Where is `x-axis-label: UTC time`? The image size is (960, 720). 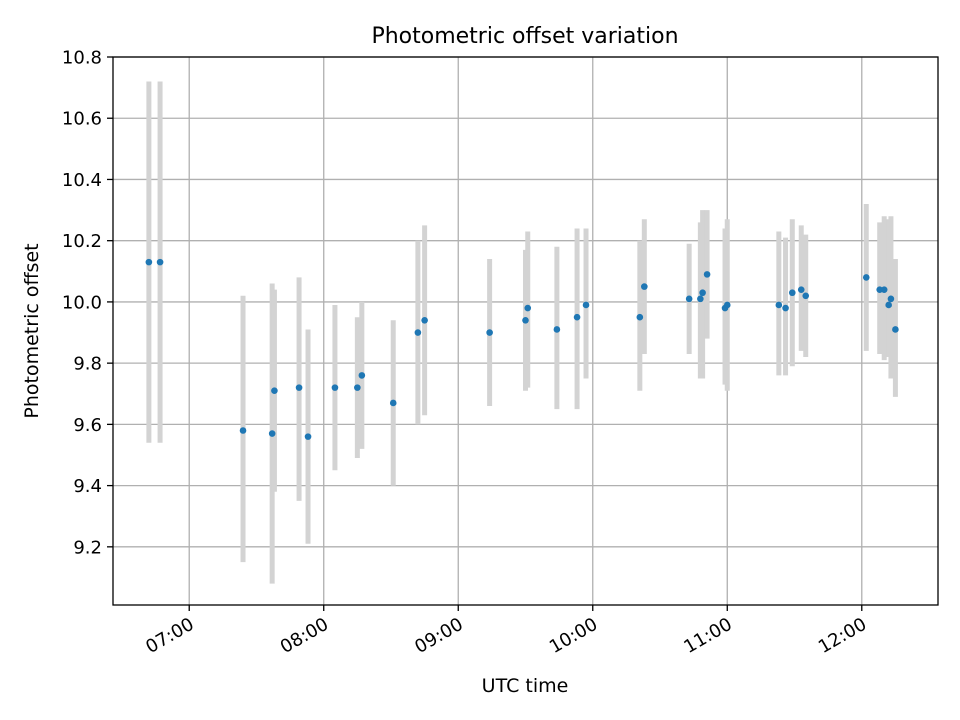 x-axis-label: UTC time is located at coordinates (525, 686).